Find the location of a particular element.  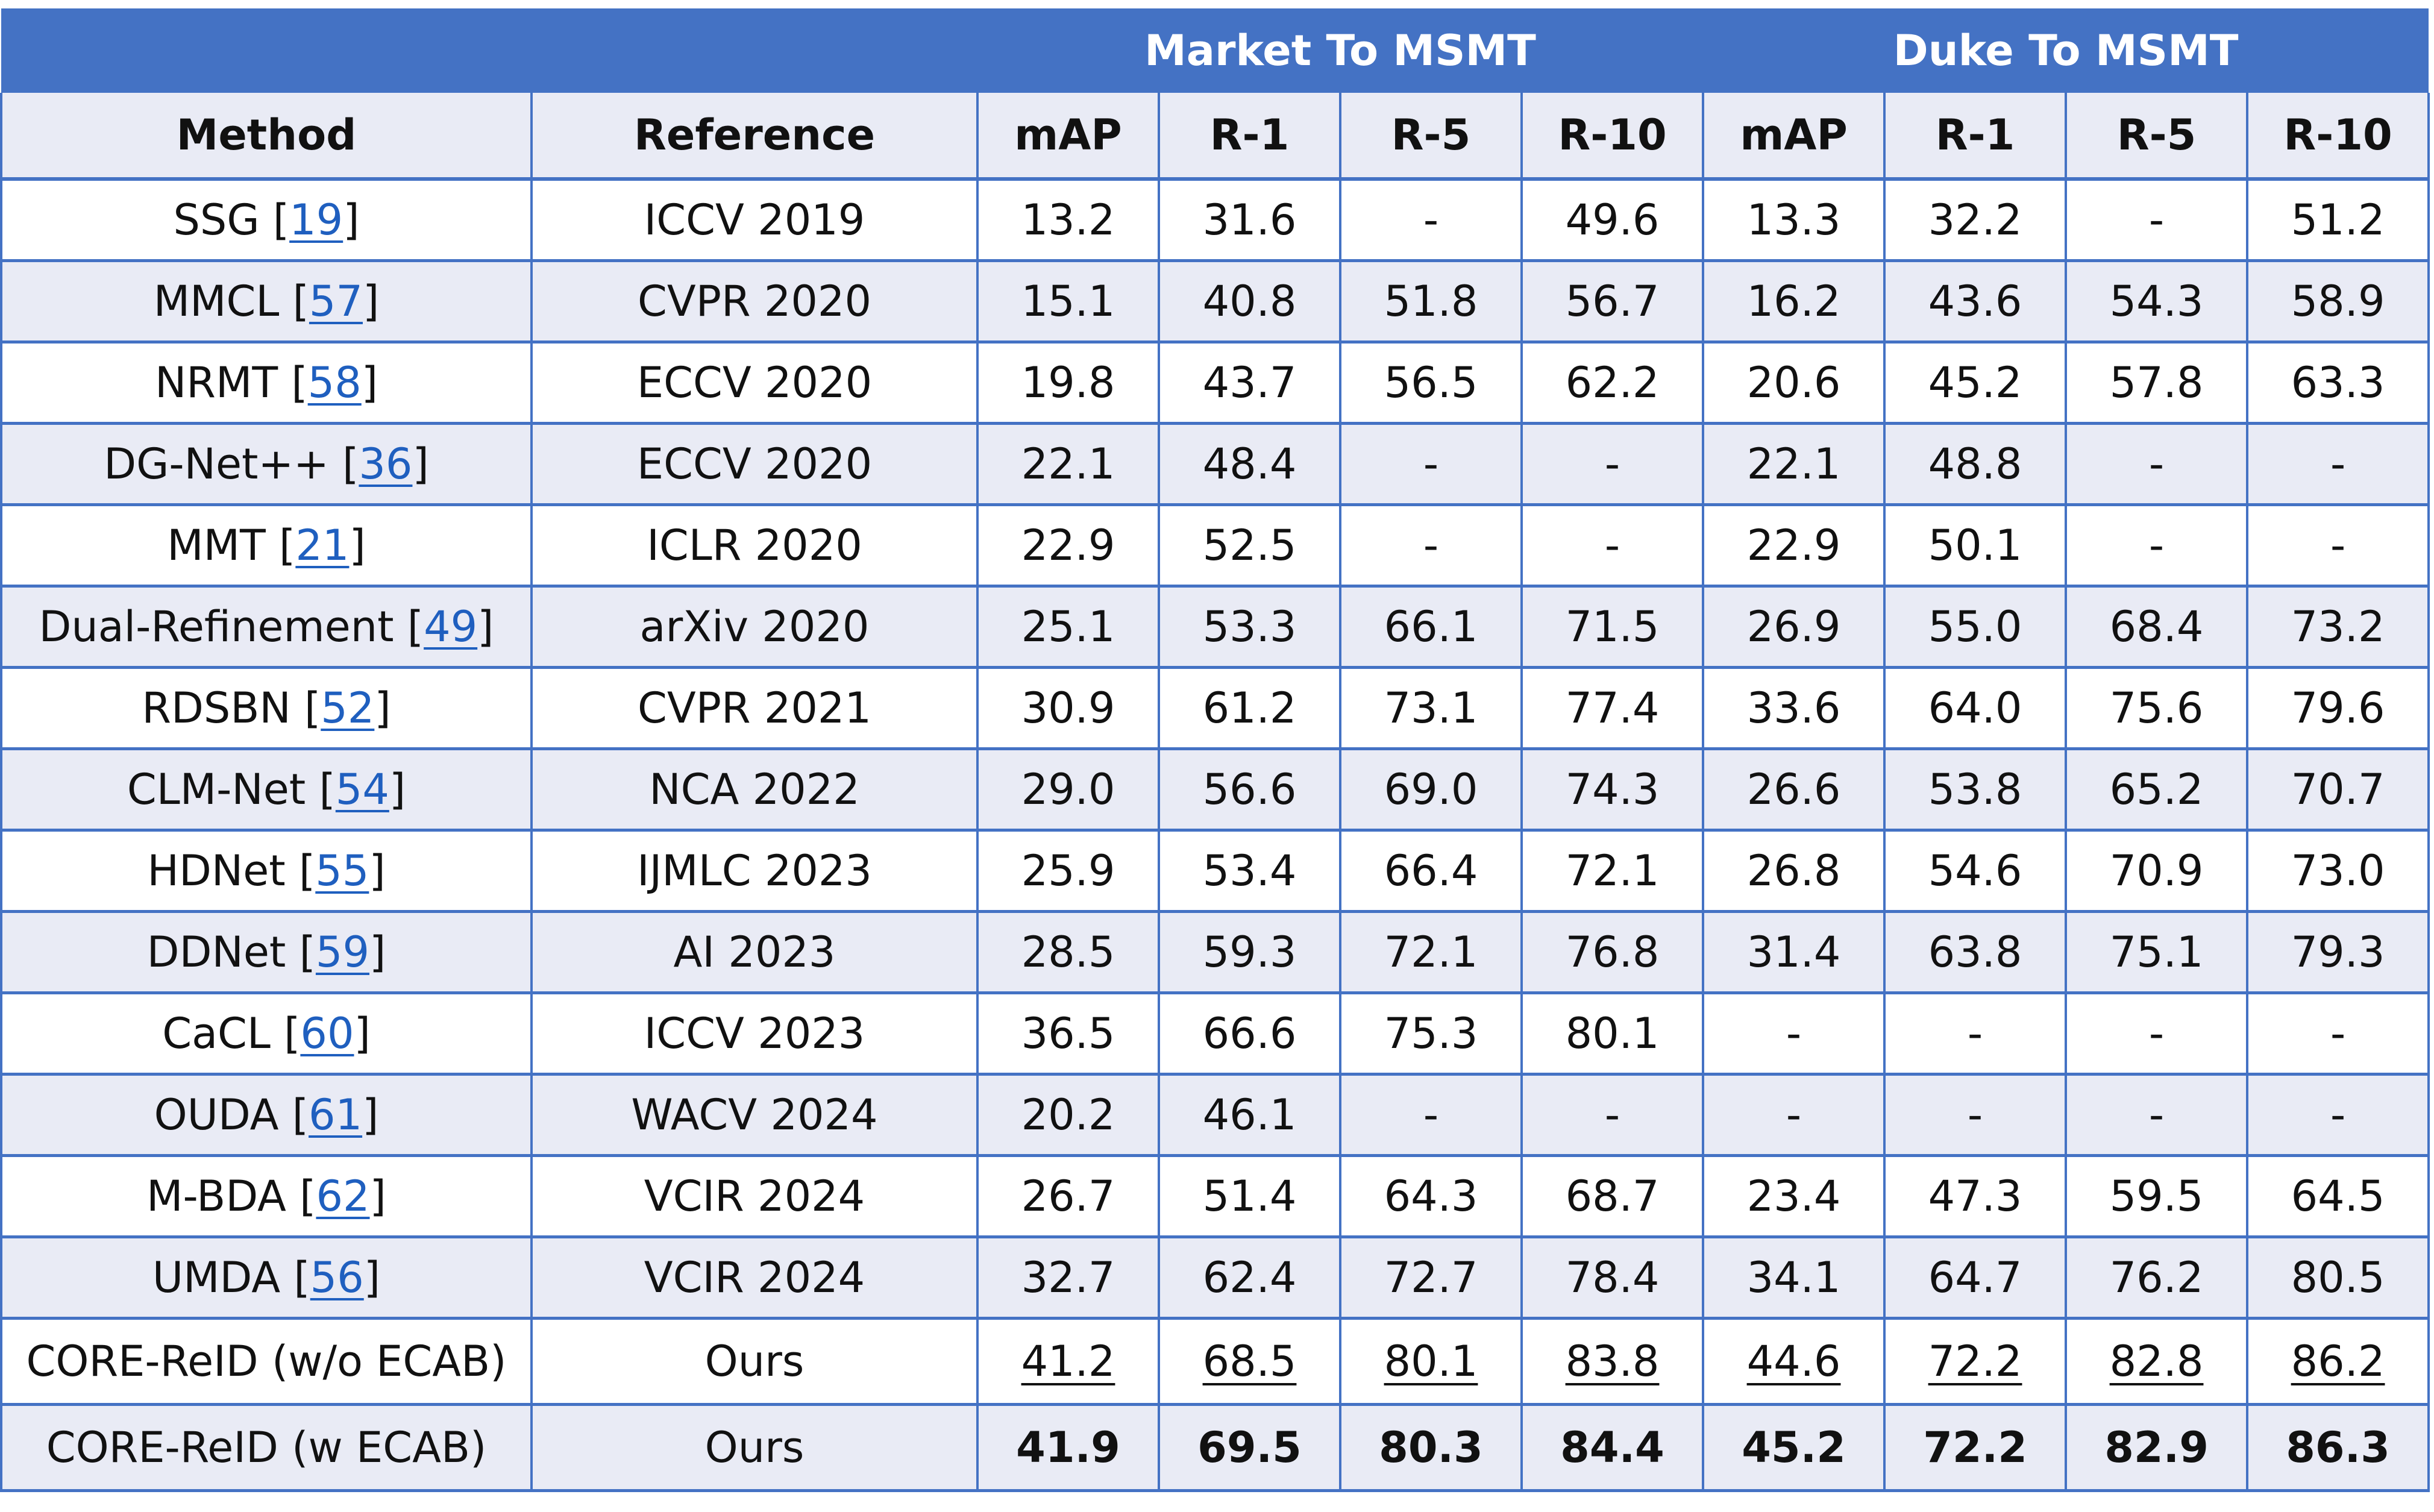

value-cell: 73.0 is located at coordinates (2338, 871).